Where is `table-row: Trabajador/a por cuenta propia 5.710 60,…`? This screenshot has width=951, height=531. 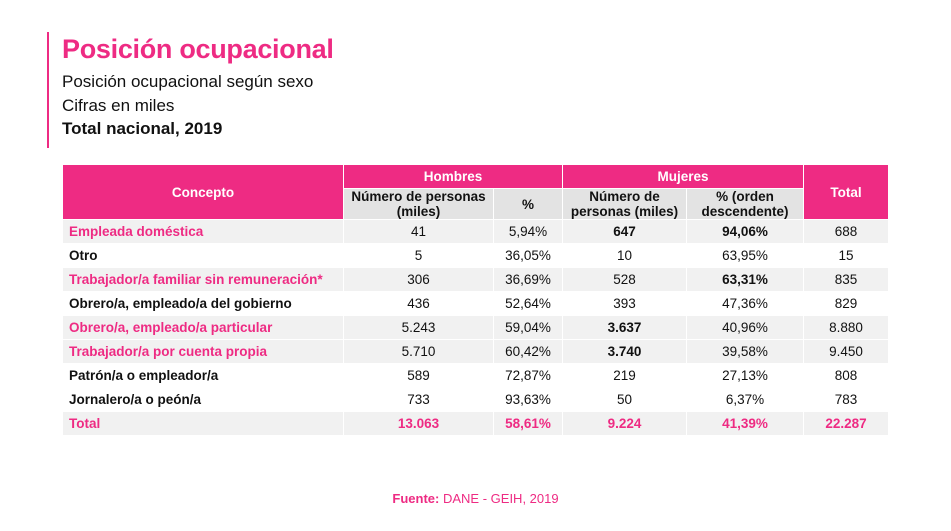 table-row: Trabajador/a por cuenta propia 5.710 60,… is located at coordinates (476, 351).